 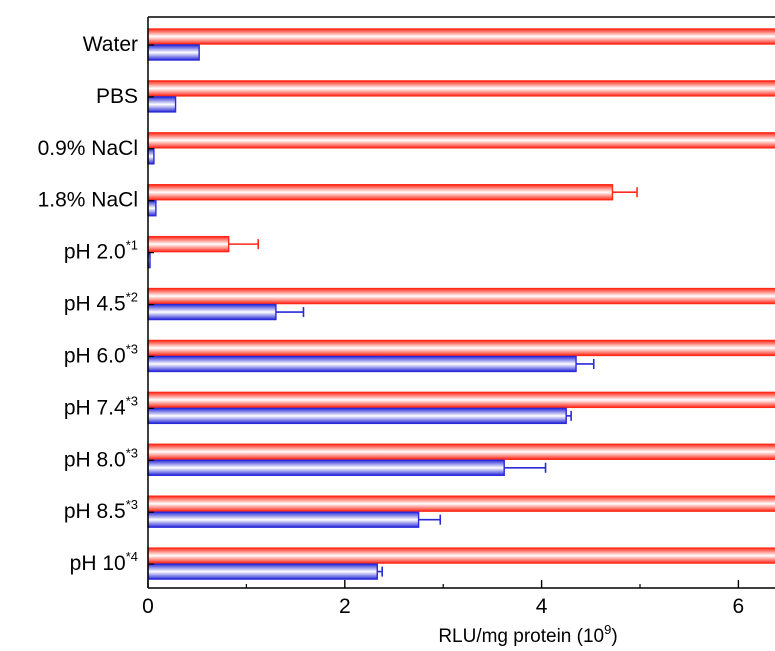 I want to click on category-label-text: pH 8.5, so click(x=95, y=511).